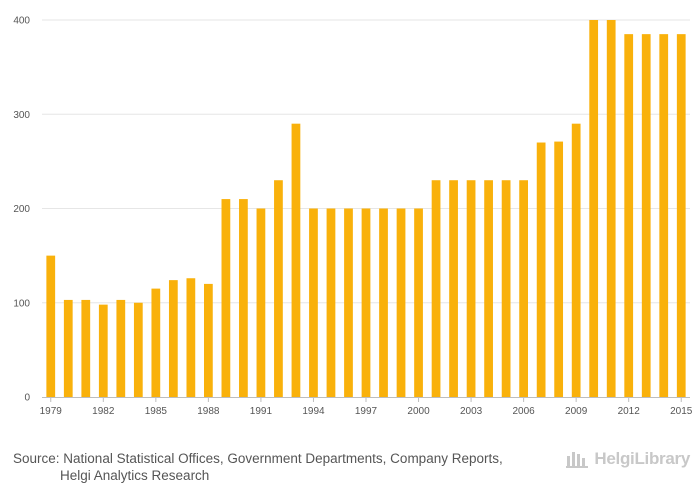  What do you see at coordinates (36, 458) in the screenshot?
I see `source-label: Source:` at bounding box center [36, 458].